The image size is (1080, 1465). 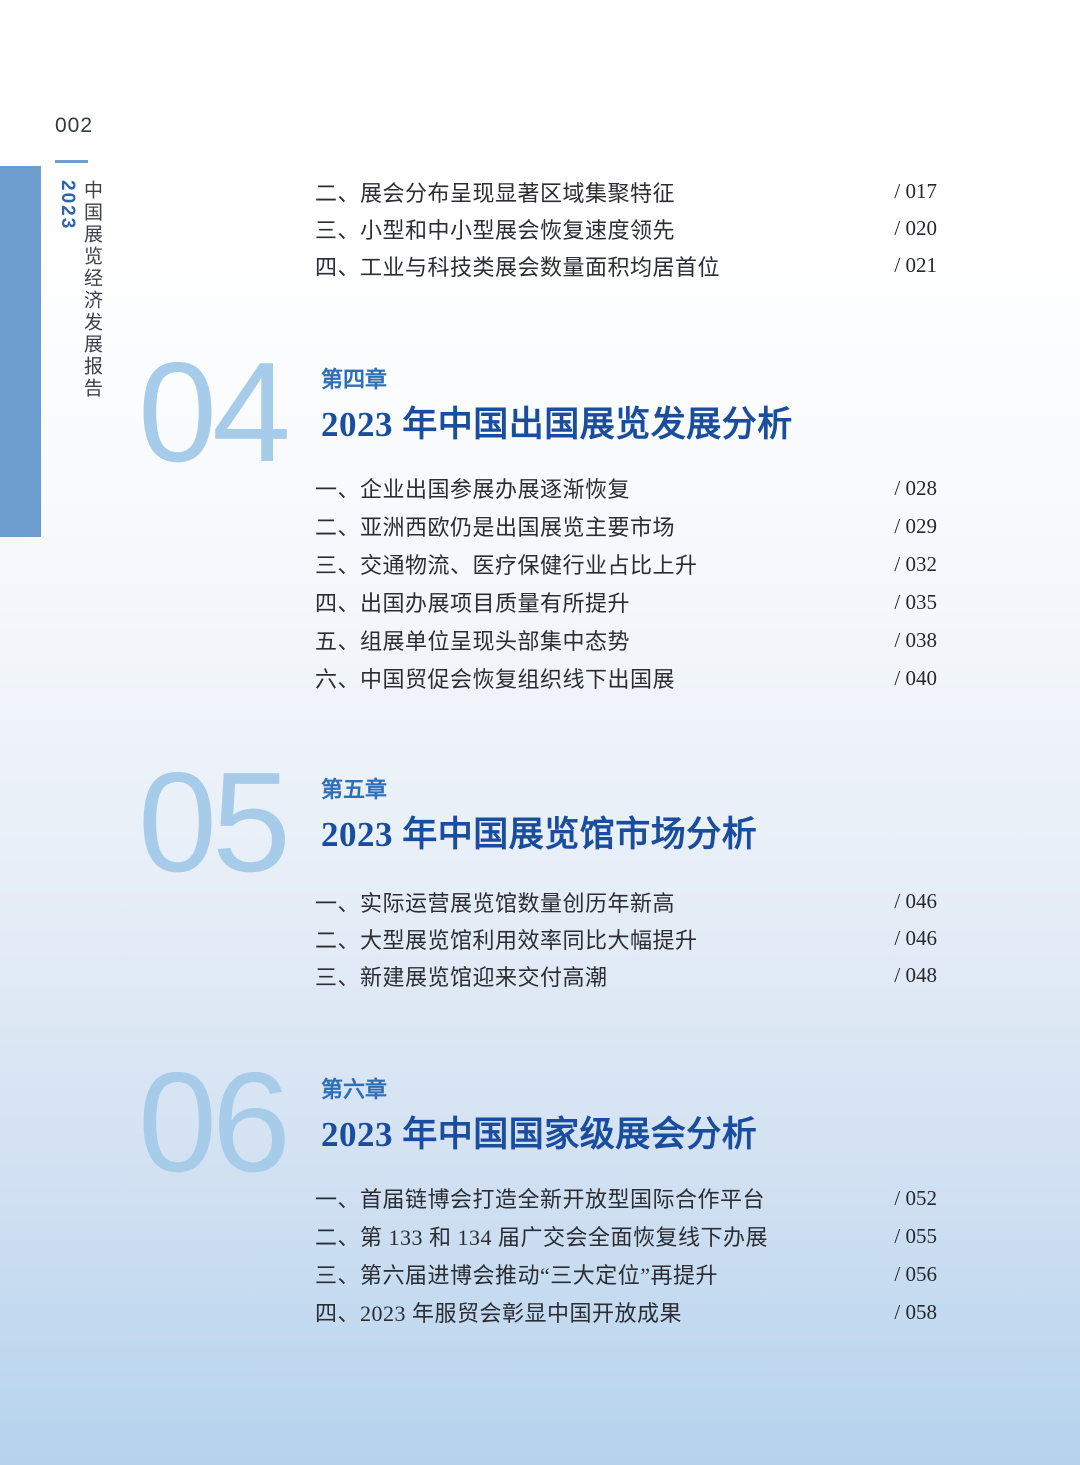 I want to click on toc-entry: 二、展会分布呈现显著区域集聚特征 / 017, so click(x=626, y=191).